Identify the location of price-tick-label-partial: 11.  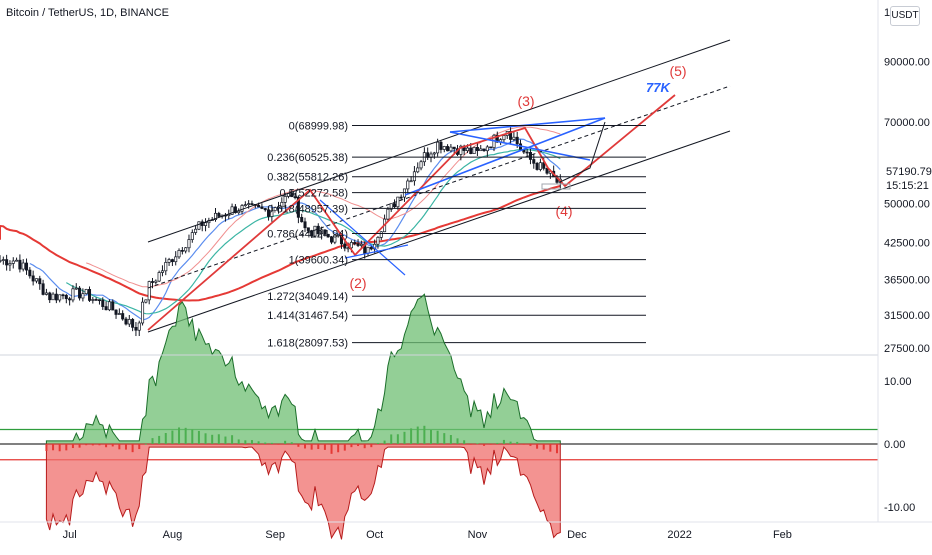
(889, 13).